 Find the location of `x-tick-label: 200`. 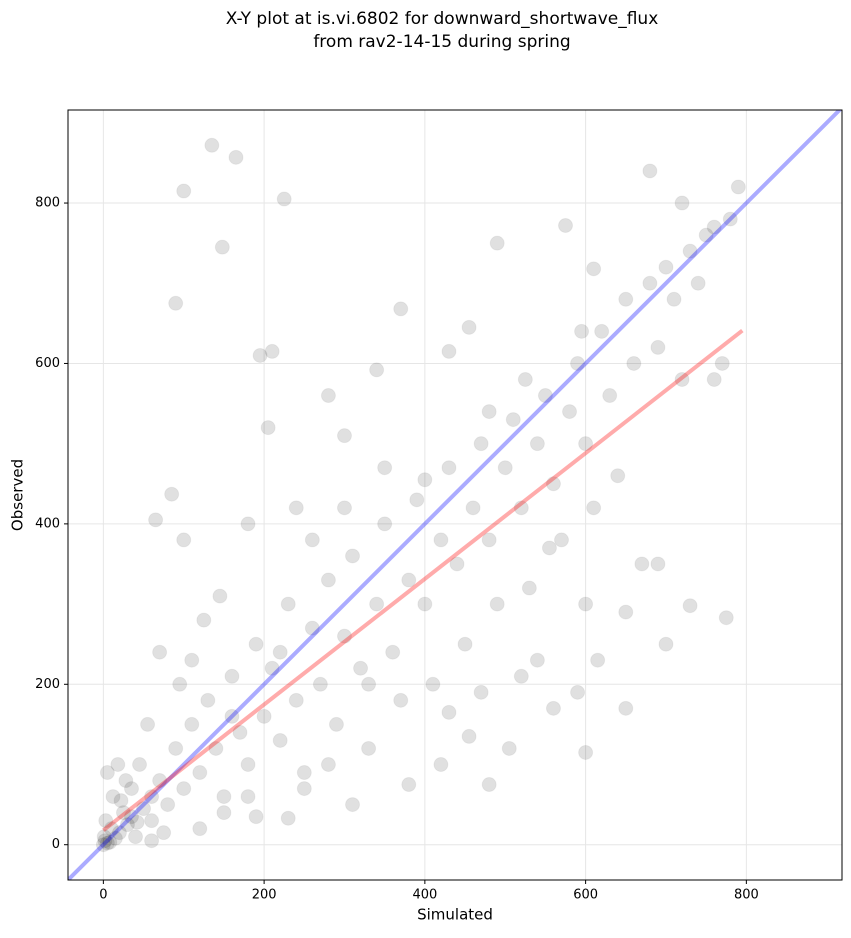

x-tick-label: 200 is located at coordinates (264, 895).